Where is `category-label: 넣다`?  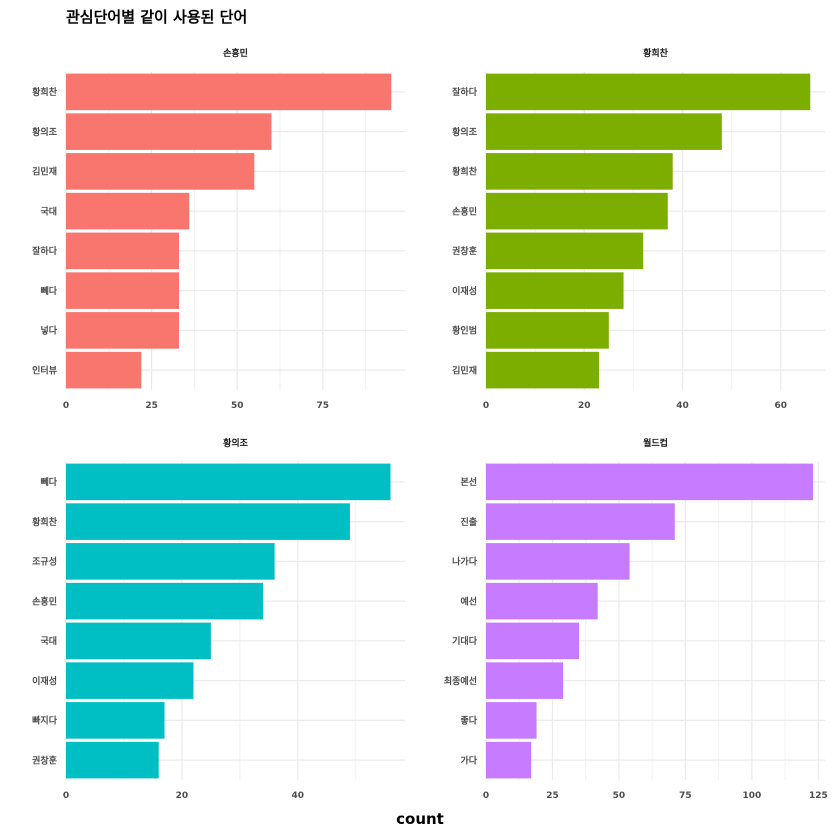
category-label: 넣다 is located at coordinates (48, 331).